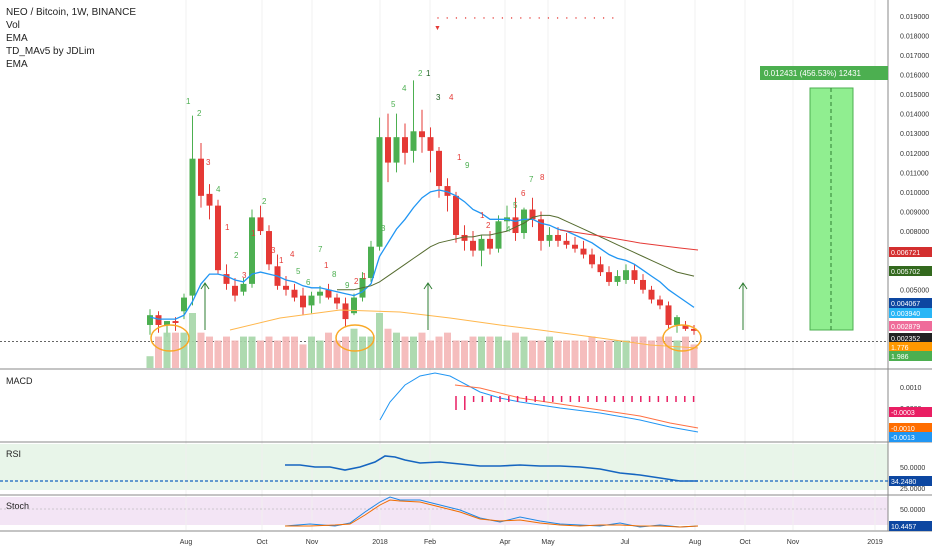  Describe the element at coordinates (914, 193) in the screenshot. I see `price-axis-label: 0.010000` at that location.